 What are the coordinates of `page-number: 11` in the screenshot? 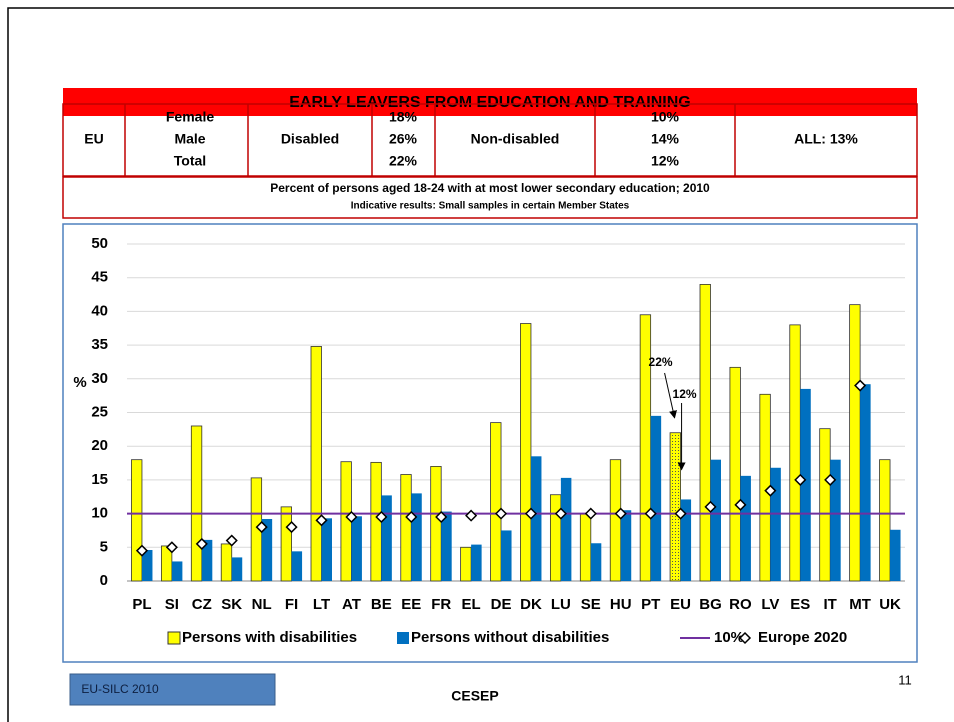 It's located at (905, 679).